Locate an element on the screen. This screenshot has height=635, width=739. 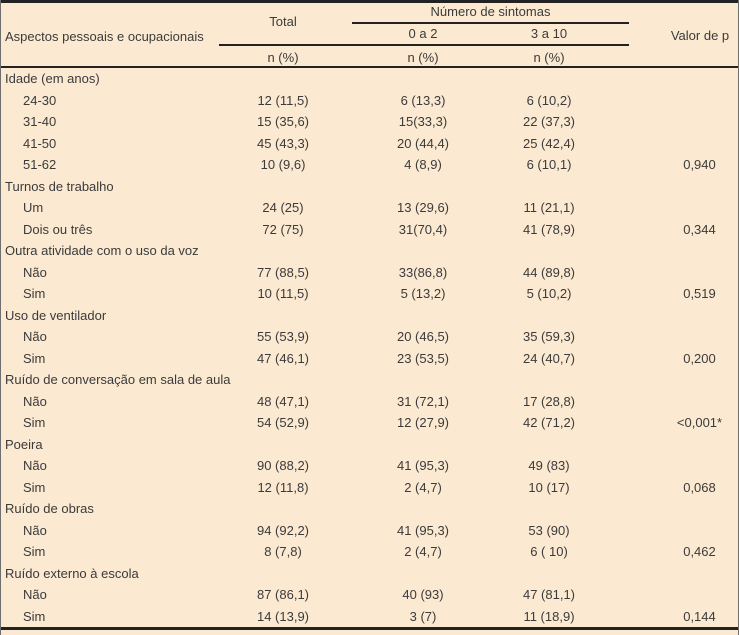
cell-total: 15 (35,6) is located at coordinates (283, 122).